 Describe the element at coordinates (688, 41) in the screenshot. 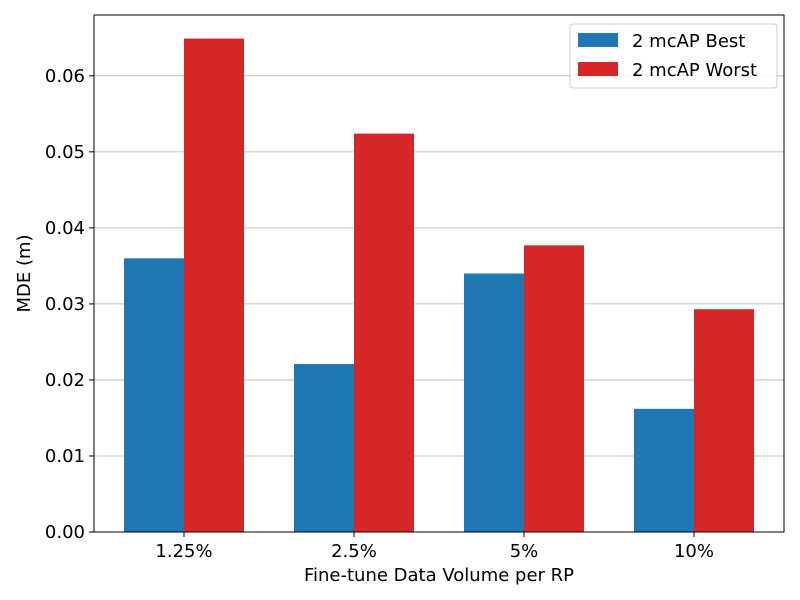

I see `legend-label-best: 2 mcAP Best` at that location.